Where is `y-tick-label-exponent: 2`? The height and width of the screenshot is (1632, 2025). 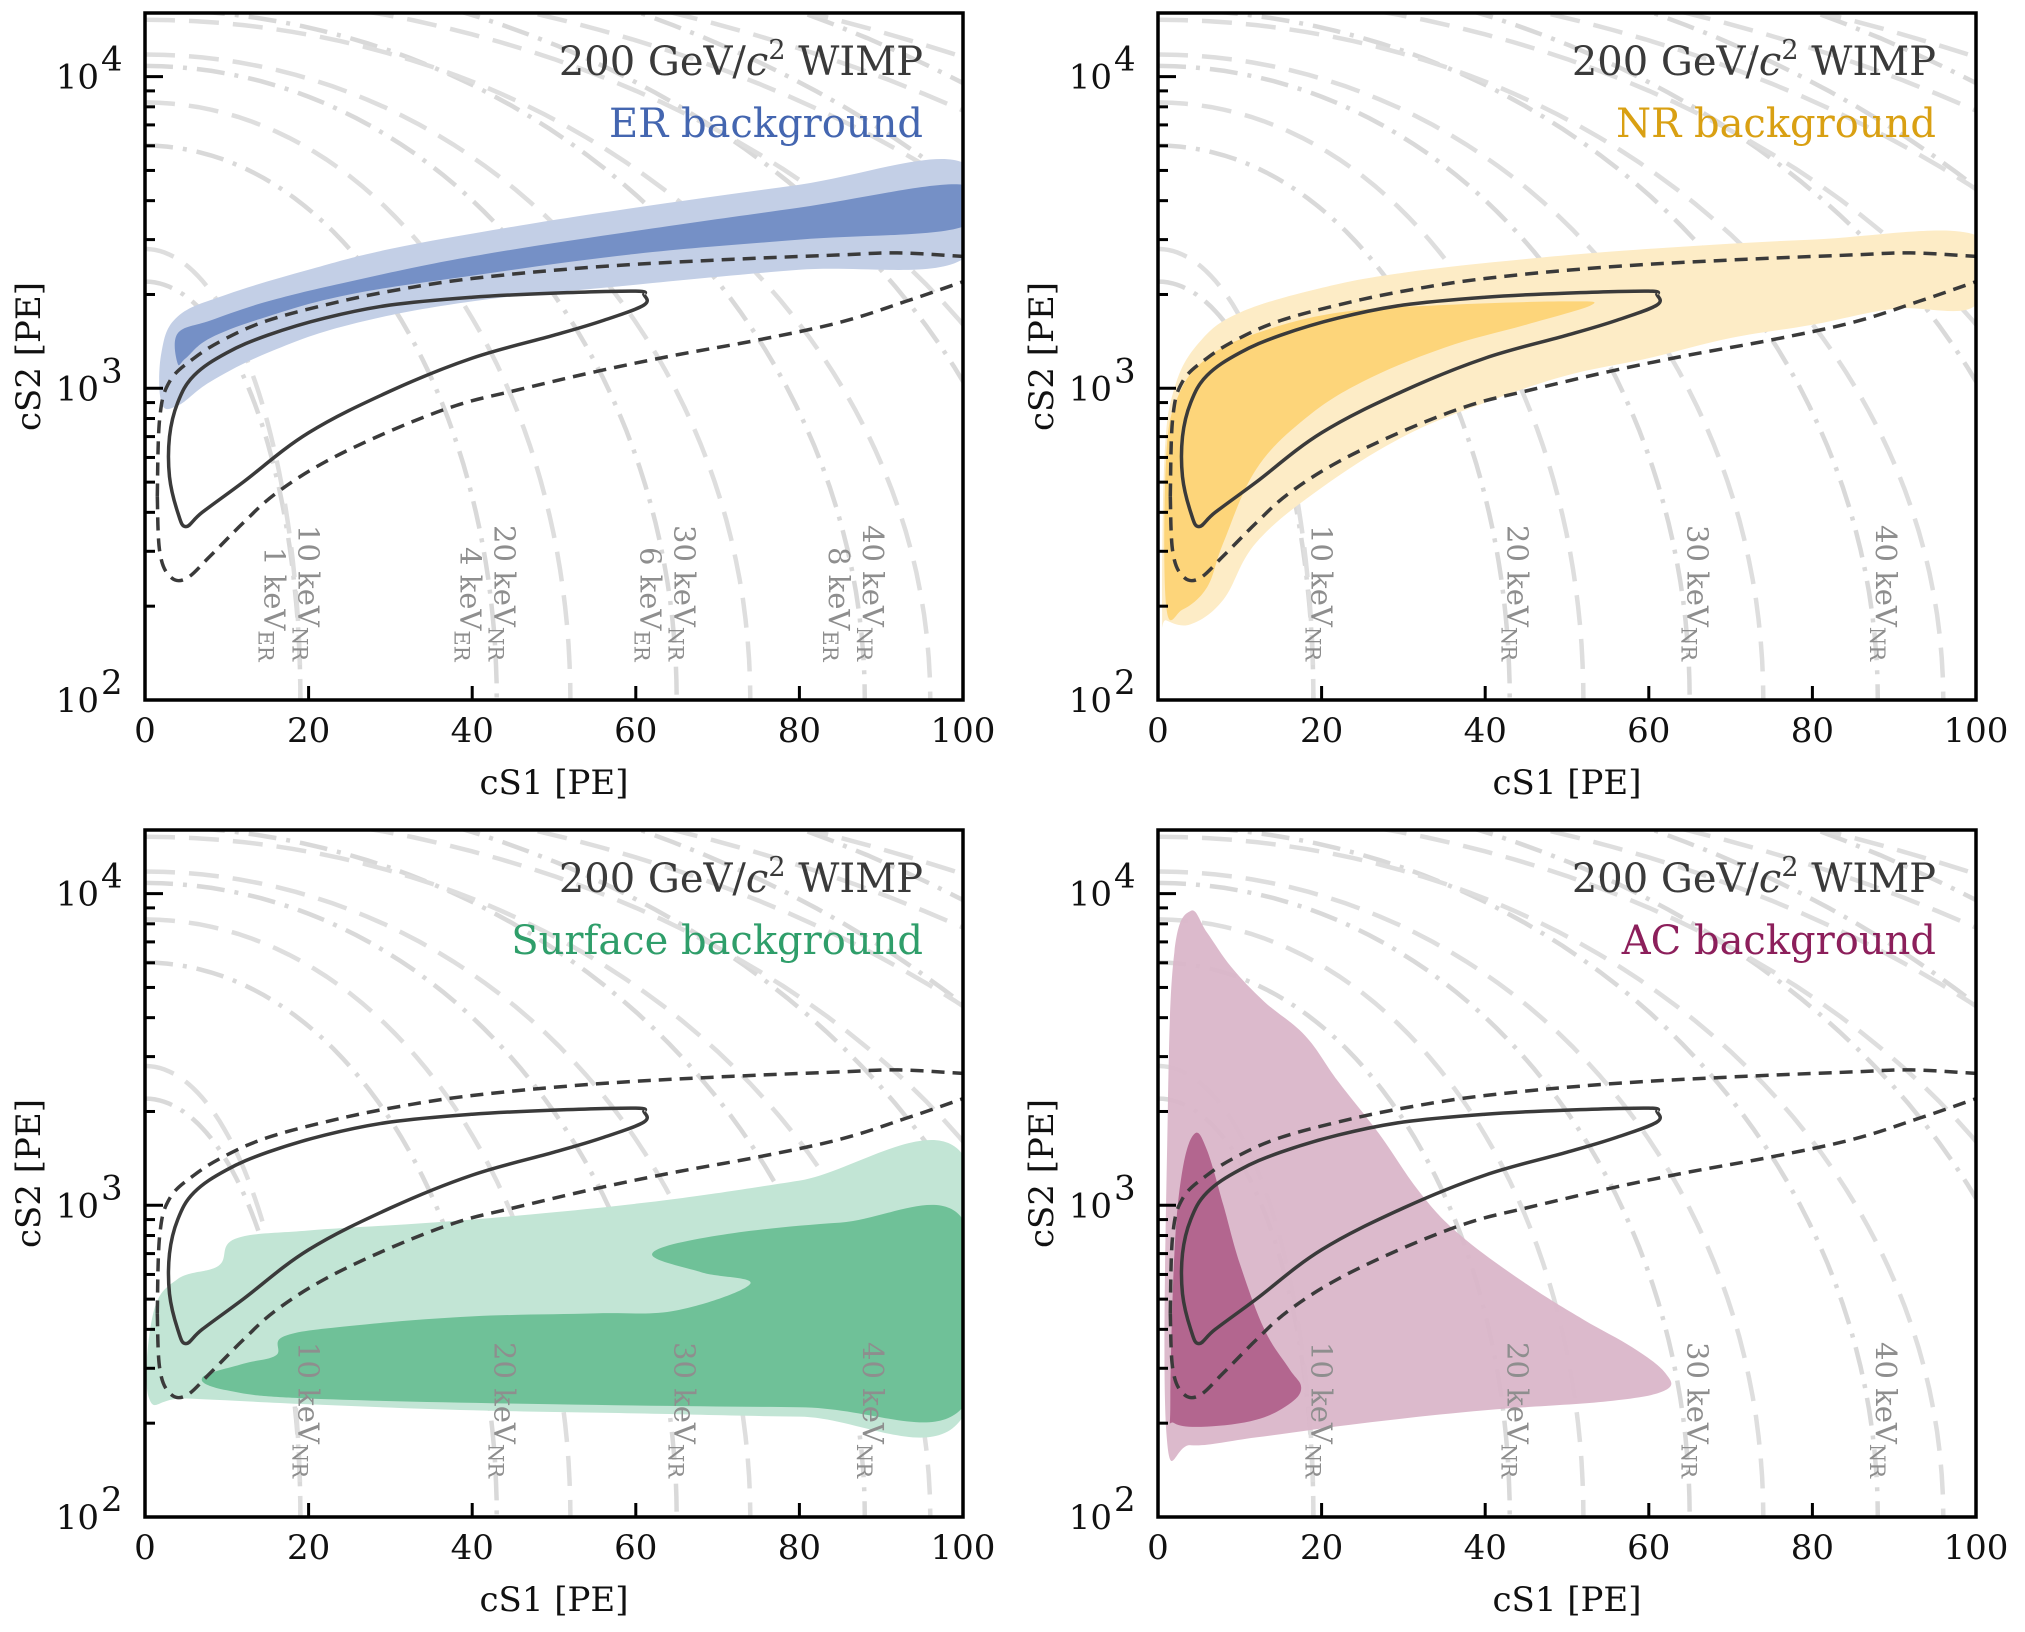
y-tick-label-exponent: 2 is located at coordinates (112, 1500).